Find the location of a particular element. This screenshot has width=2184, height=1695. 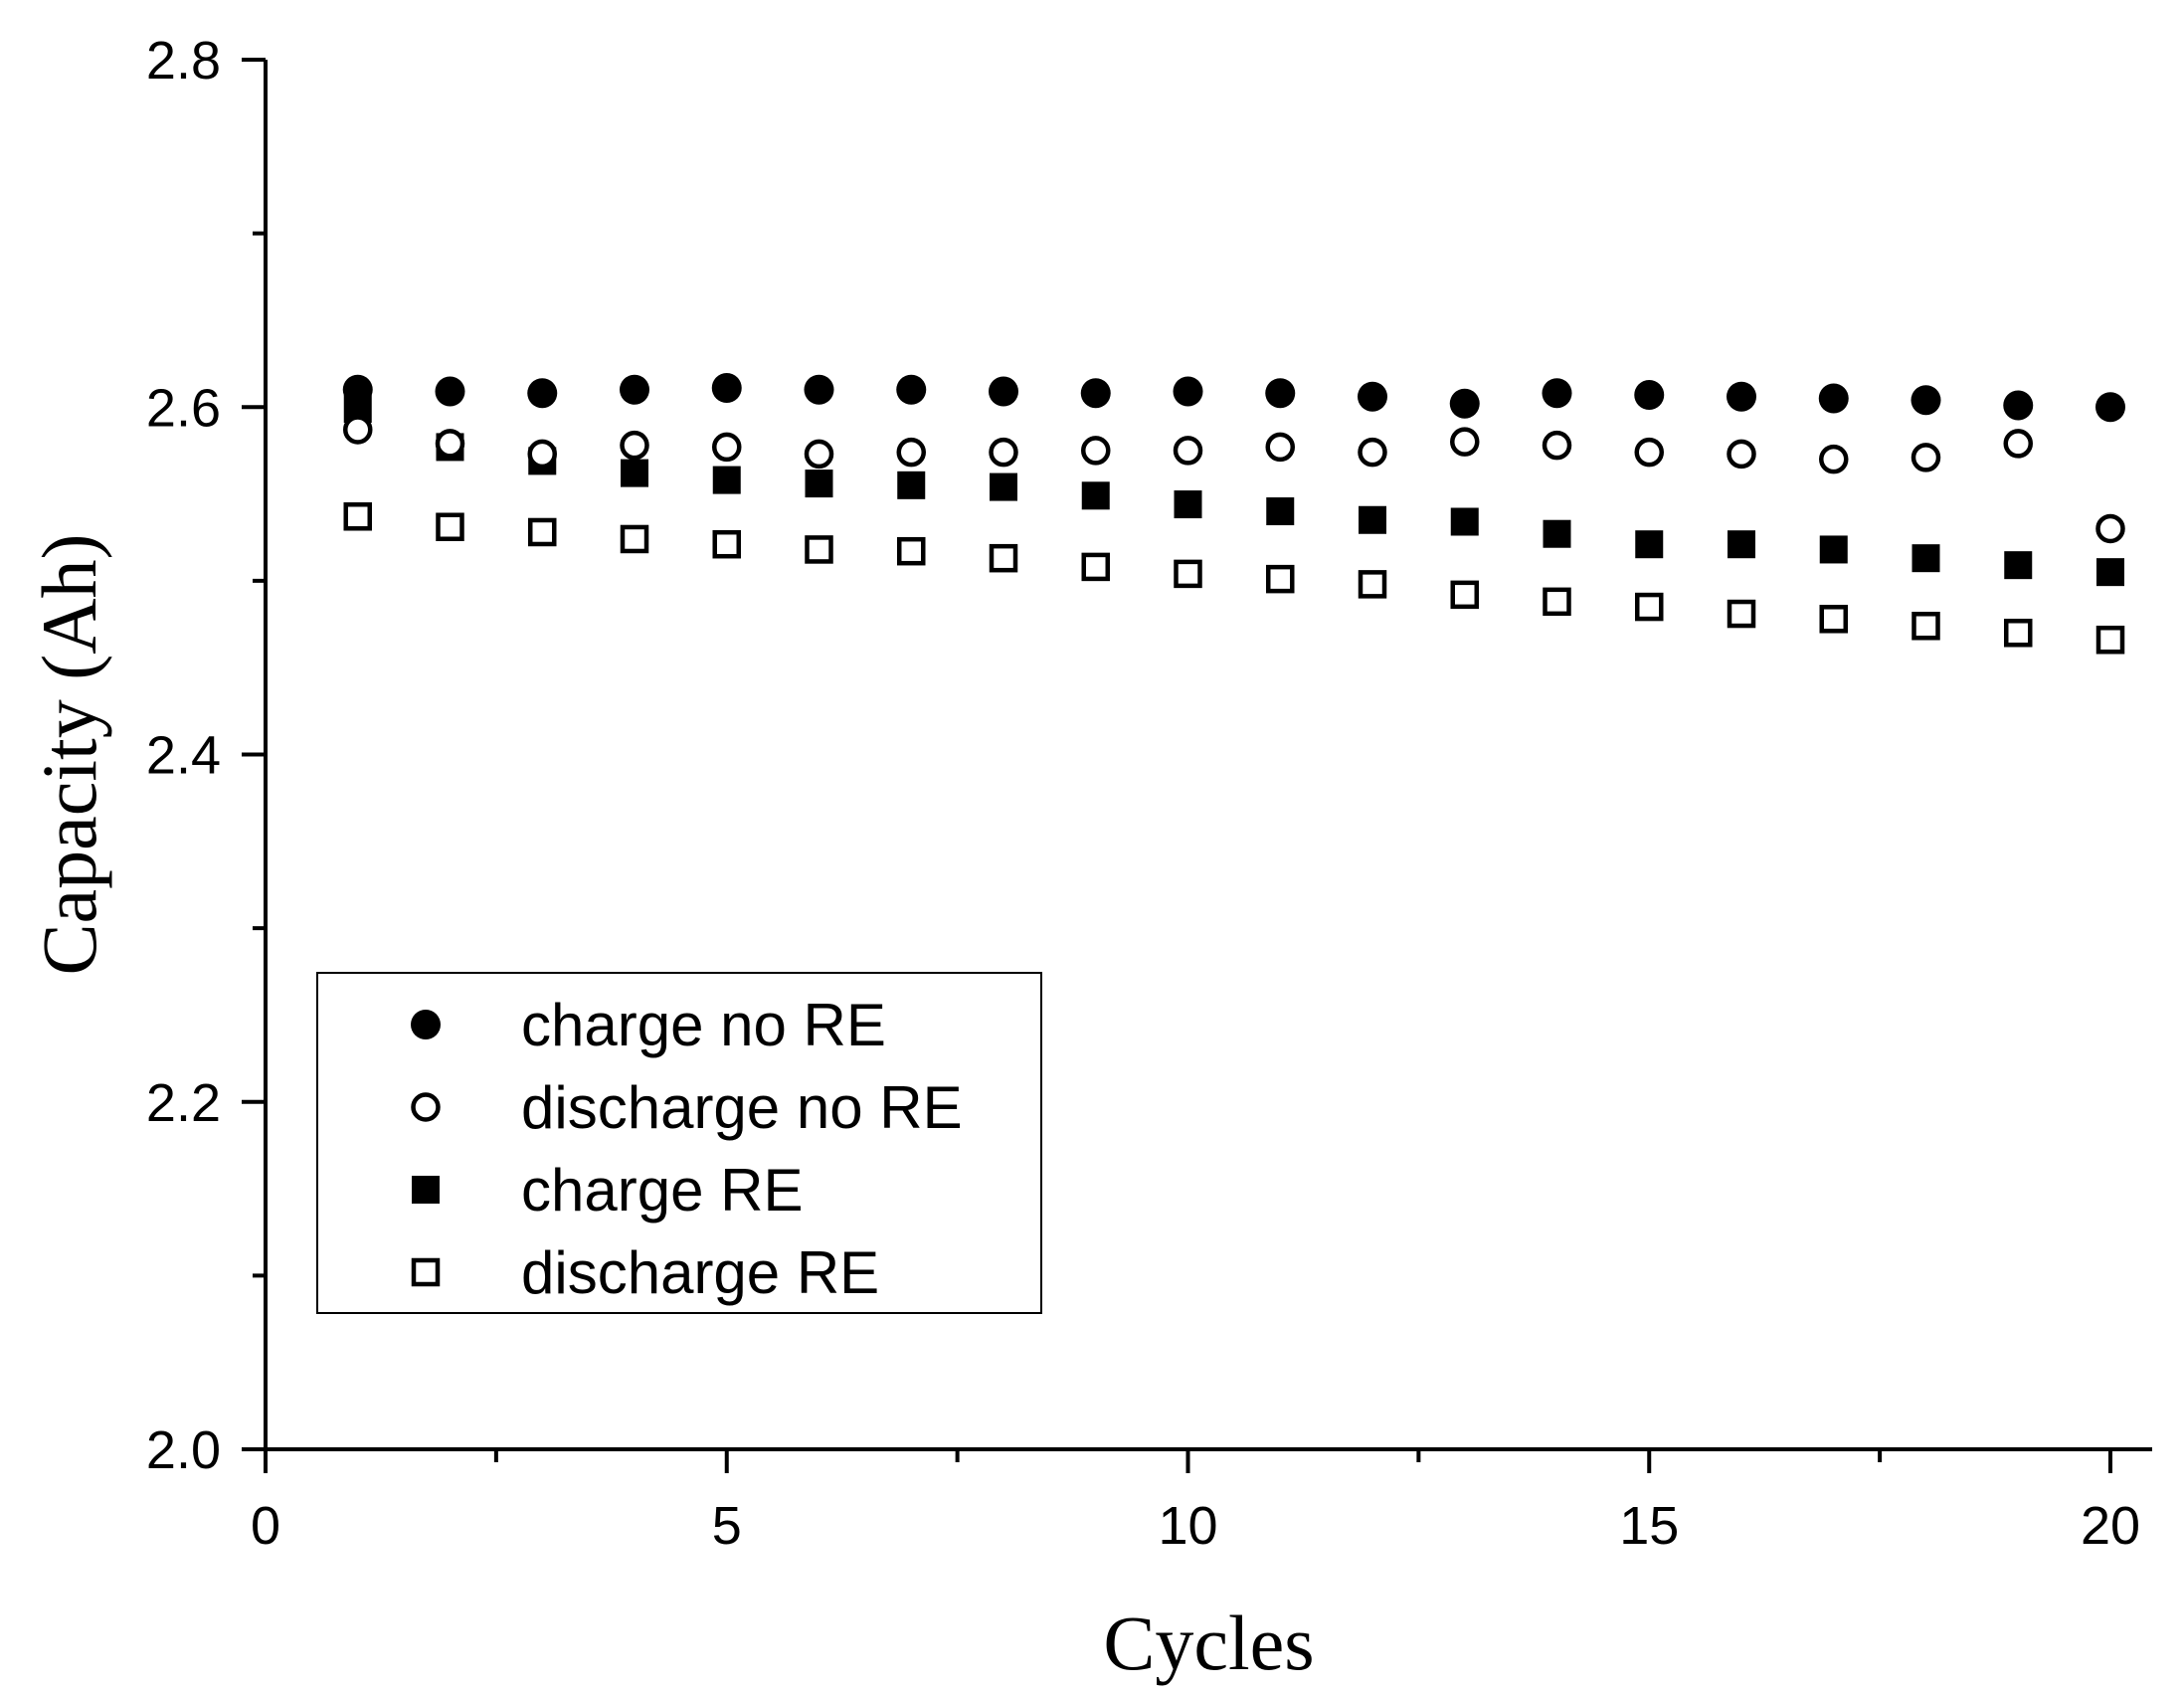

x-tick-label: 20 is located at coordinates (2110, 1526).